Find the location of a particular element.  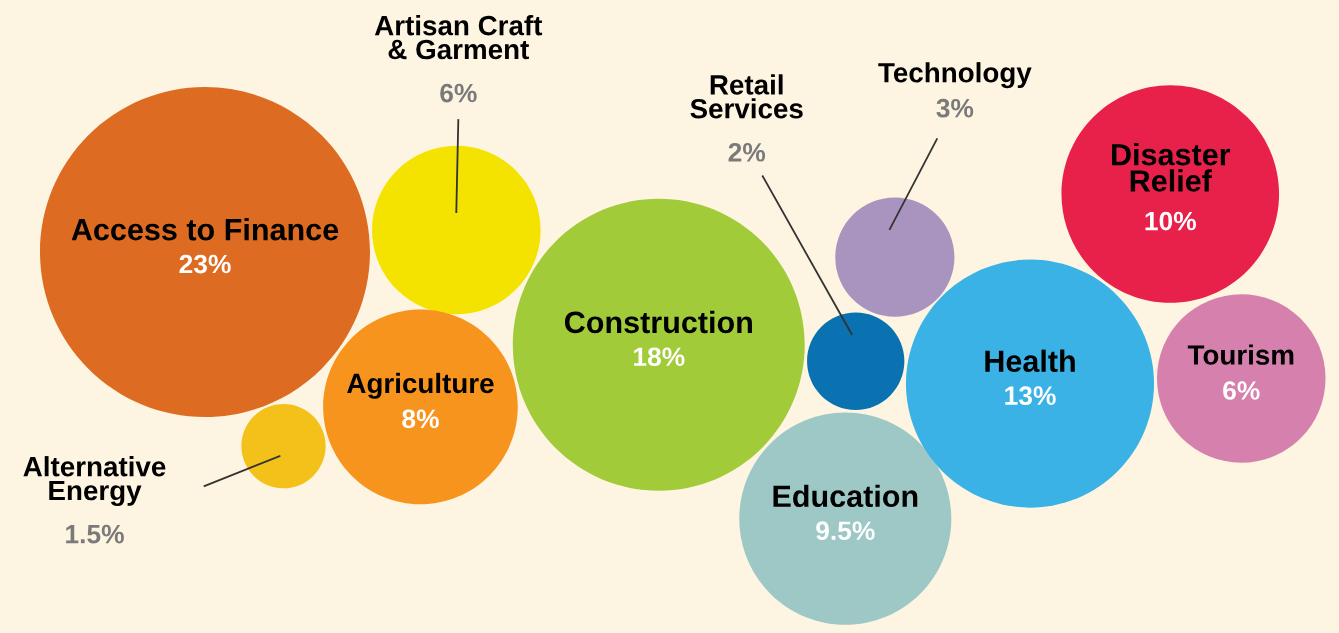

category-label: Artisan Craft & Garment is located at coordinates (458, 37).